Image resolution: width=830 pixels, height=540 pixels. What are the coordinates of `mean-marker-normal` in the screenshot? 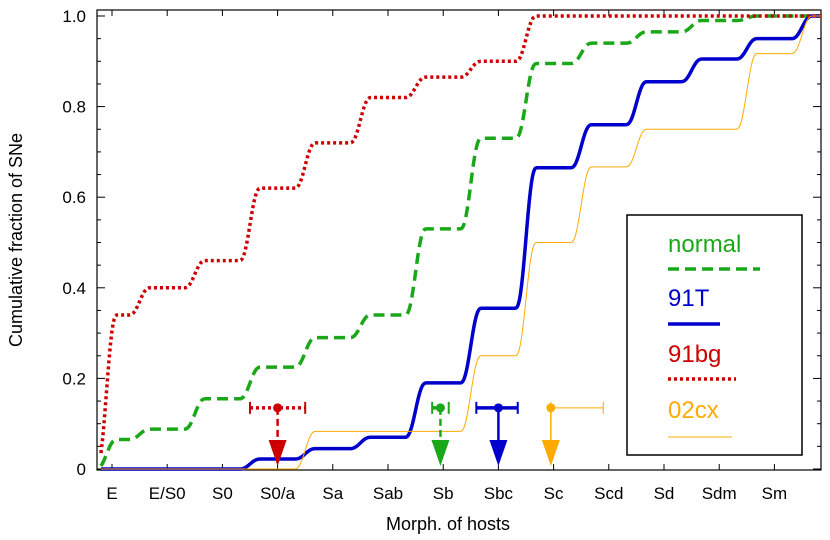 It's located at (440, 433).